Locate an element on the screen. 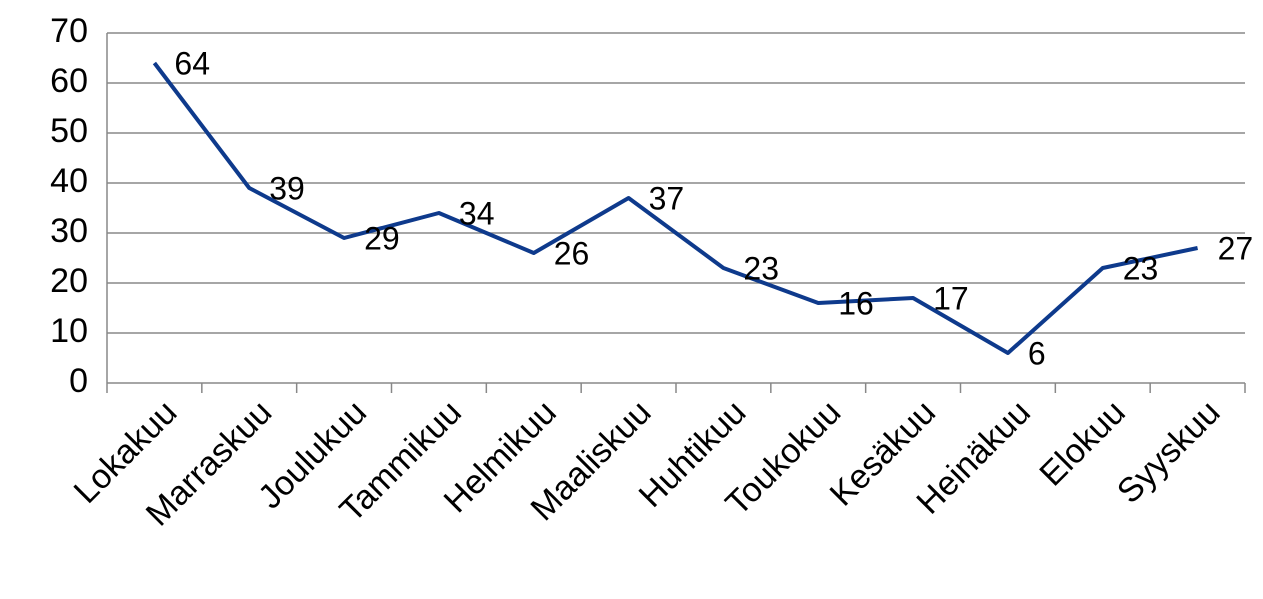 The height and width of the screenshot is (599, 1263). data-label: 64 is located at coordinates (192, 63).